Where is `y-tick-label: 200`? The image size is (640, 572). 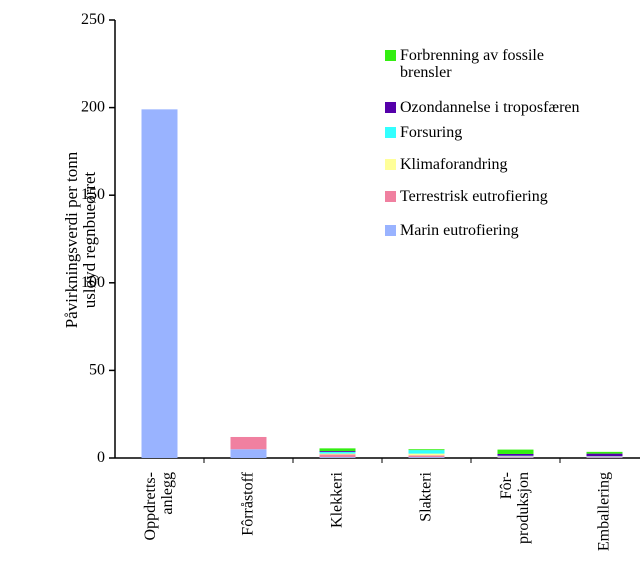
y-tick-label: 200 is located at coordinates (93, 106).